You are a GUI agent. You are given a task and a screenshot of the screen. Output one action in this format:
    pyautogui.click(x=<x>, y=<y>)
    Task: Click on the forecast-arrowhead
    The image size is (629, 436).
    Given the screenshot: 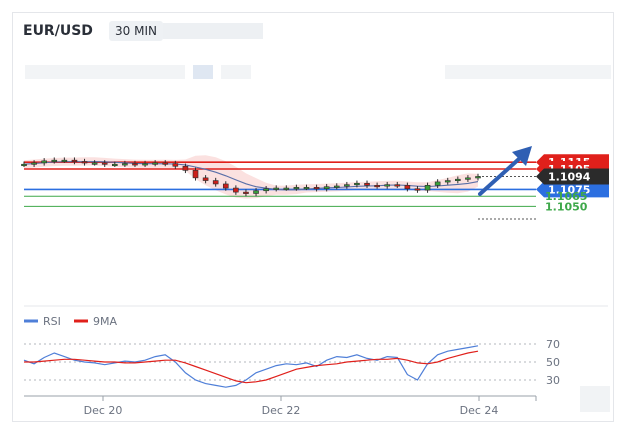 What is the action you would take?
    pyautogui.click(x=522, y=156)
    